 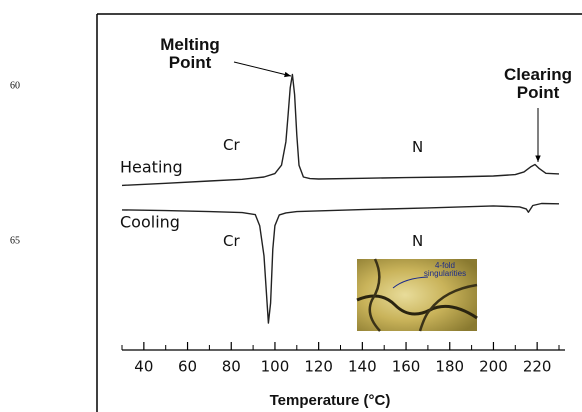 What do you see at coordinates (187, 367) in the screenshot?
I see `x-tick-label: 60` at bounding box center [187, 367].